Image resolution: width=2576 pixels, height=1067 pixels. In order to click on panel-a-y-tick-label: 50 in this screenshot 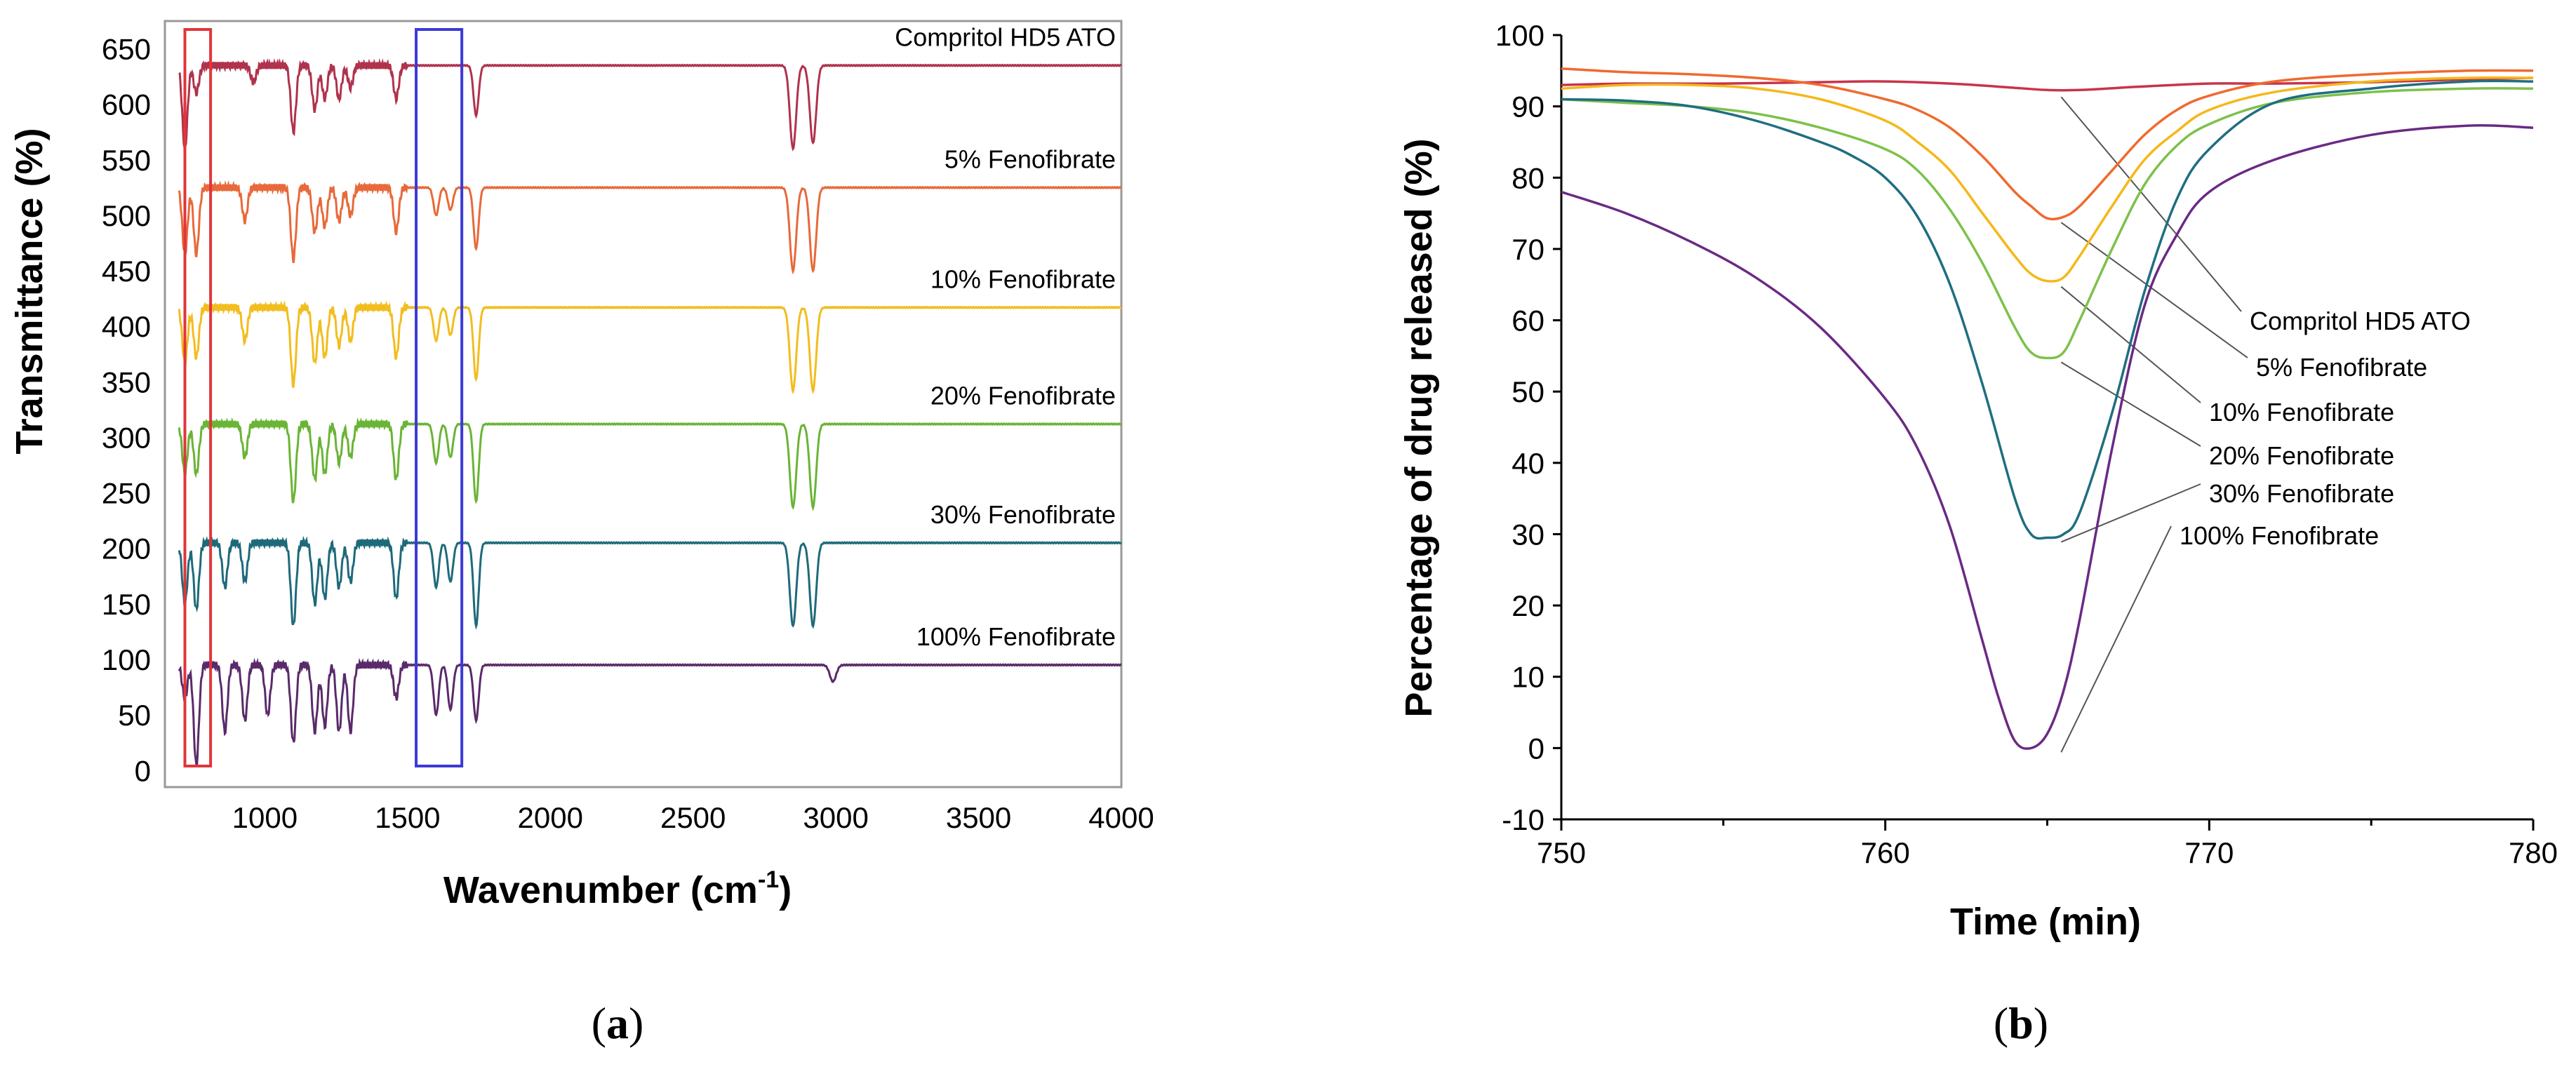, I will do `click(134, 715)`.